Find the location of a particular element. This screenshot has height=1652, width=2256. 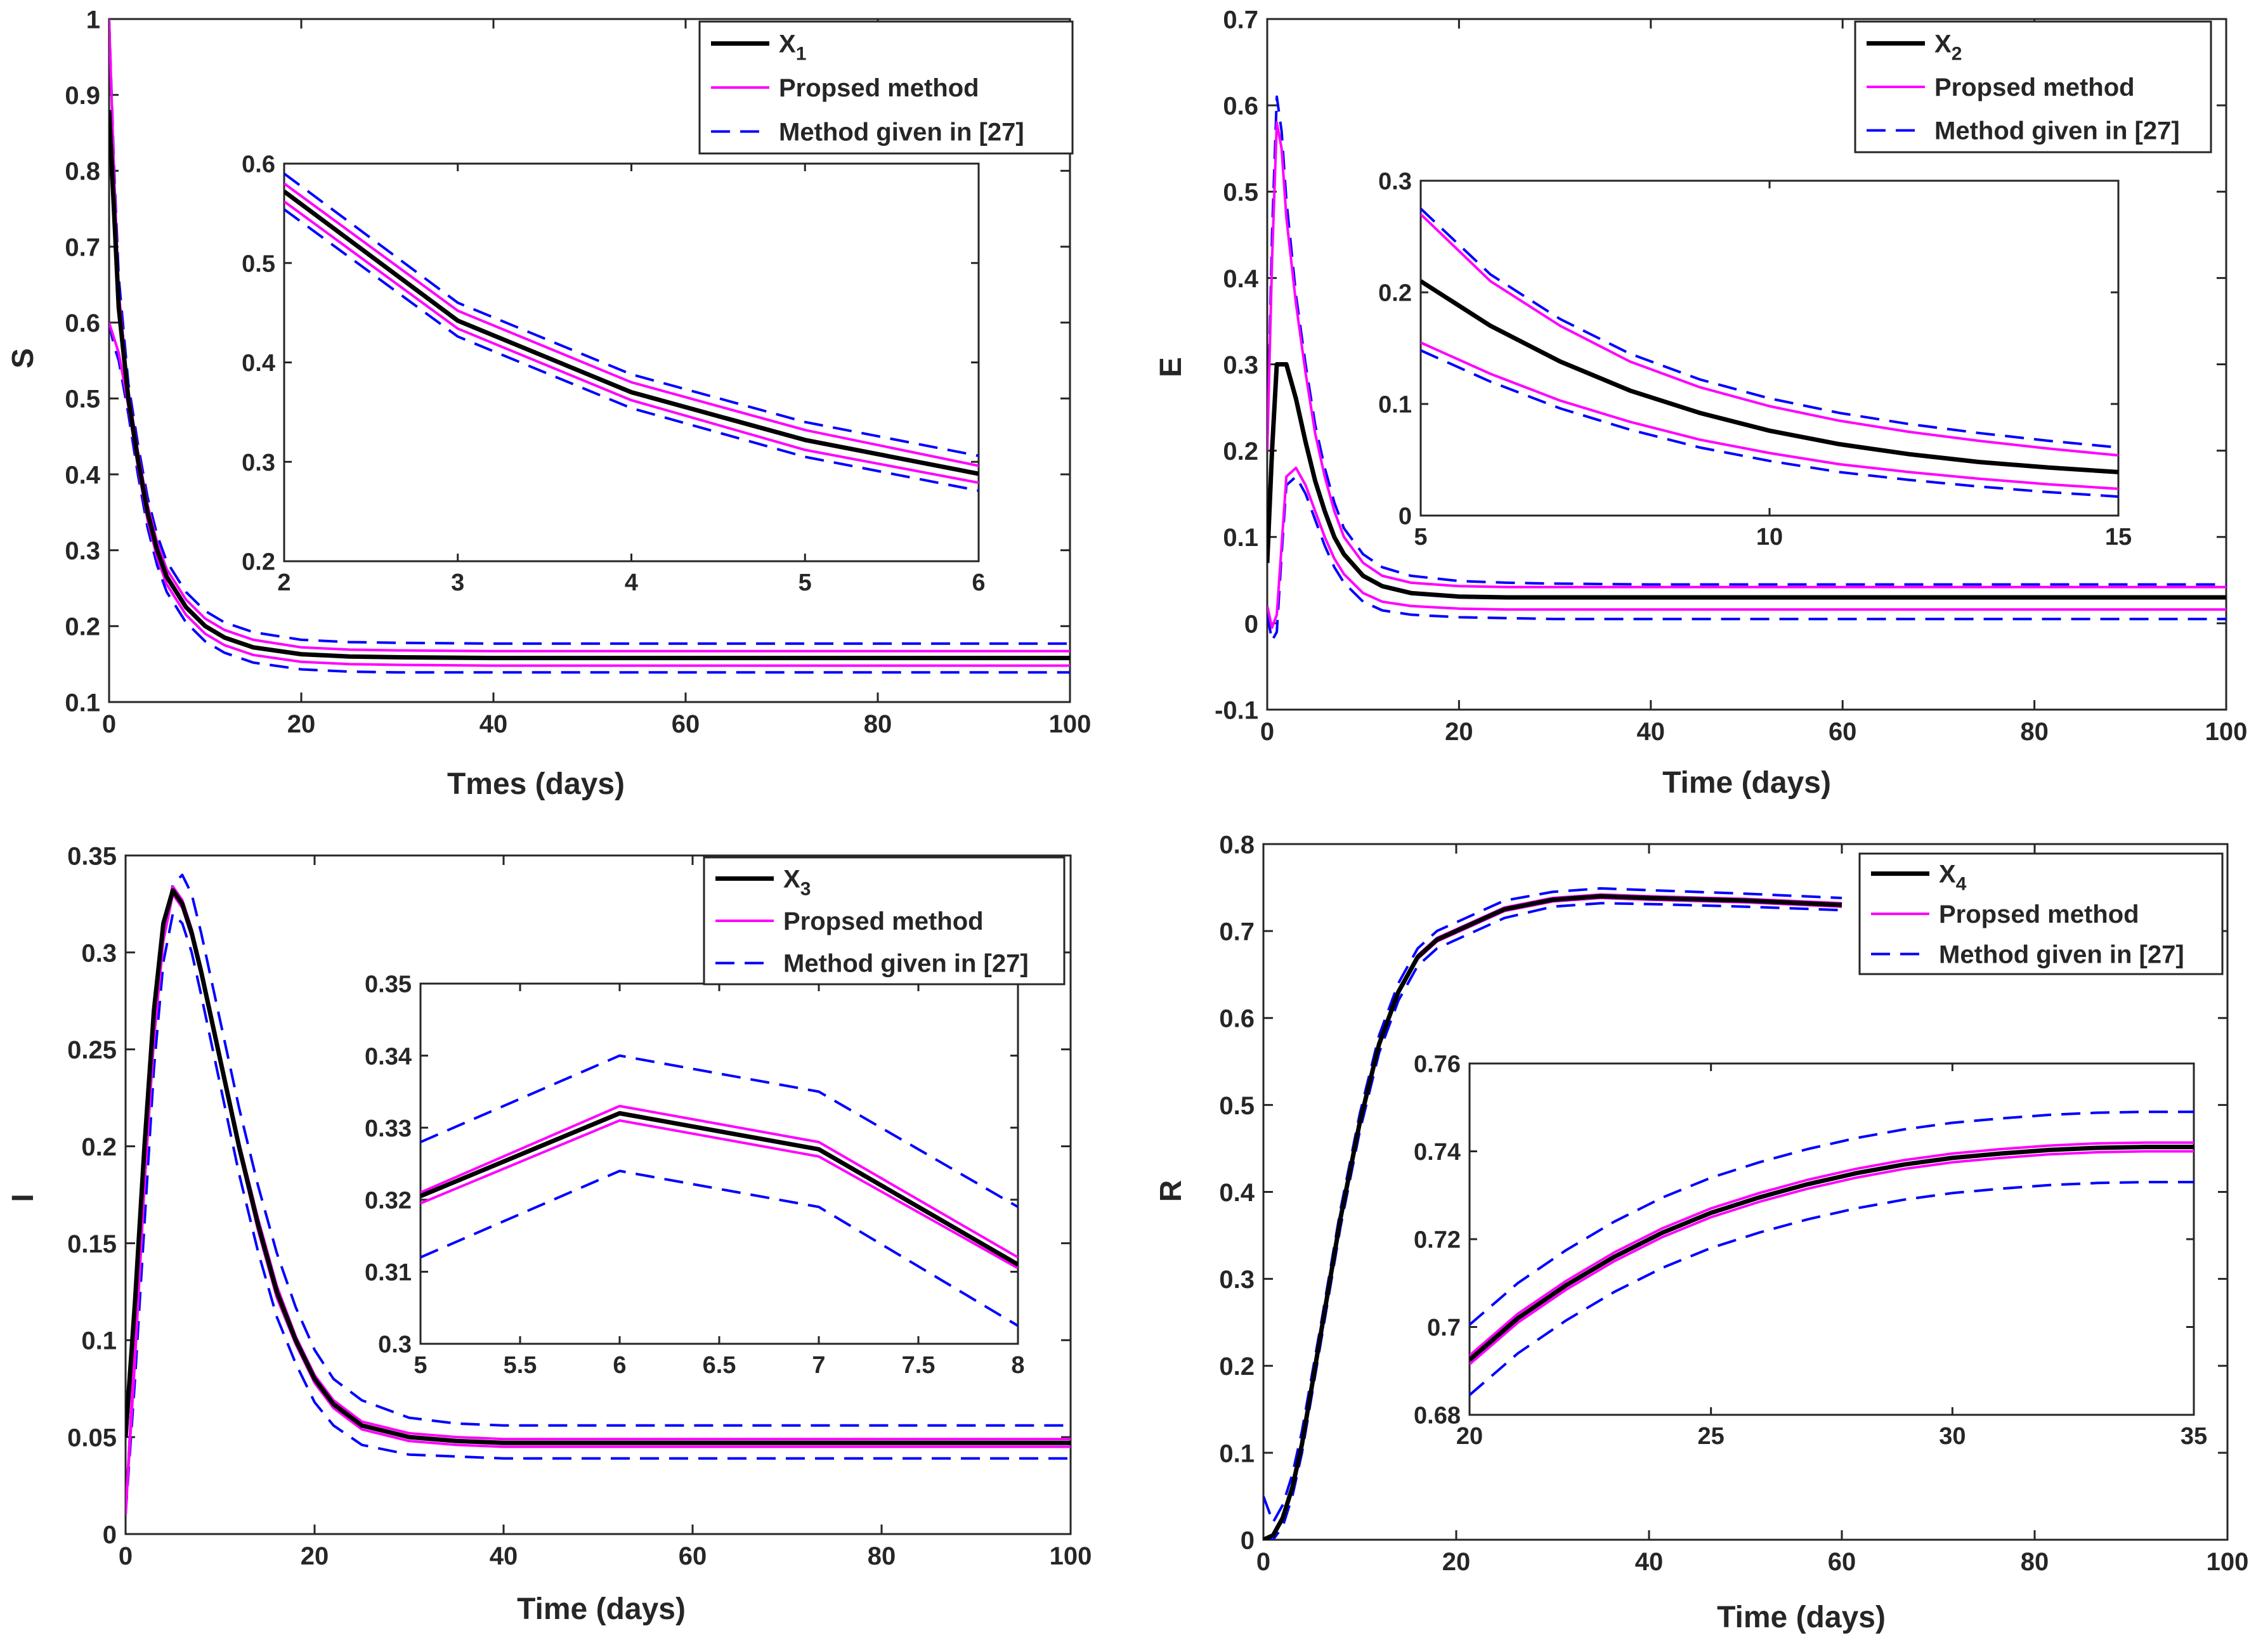

chart-S-inset-ytick-label: 0.3 is located at coordinates (258, 463).